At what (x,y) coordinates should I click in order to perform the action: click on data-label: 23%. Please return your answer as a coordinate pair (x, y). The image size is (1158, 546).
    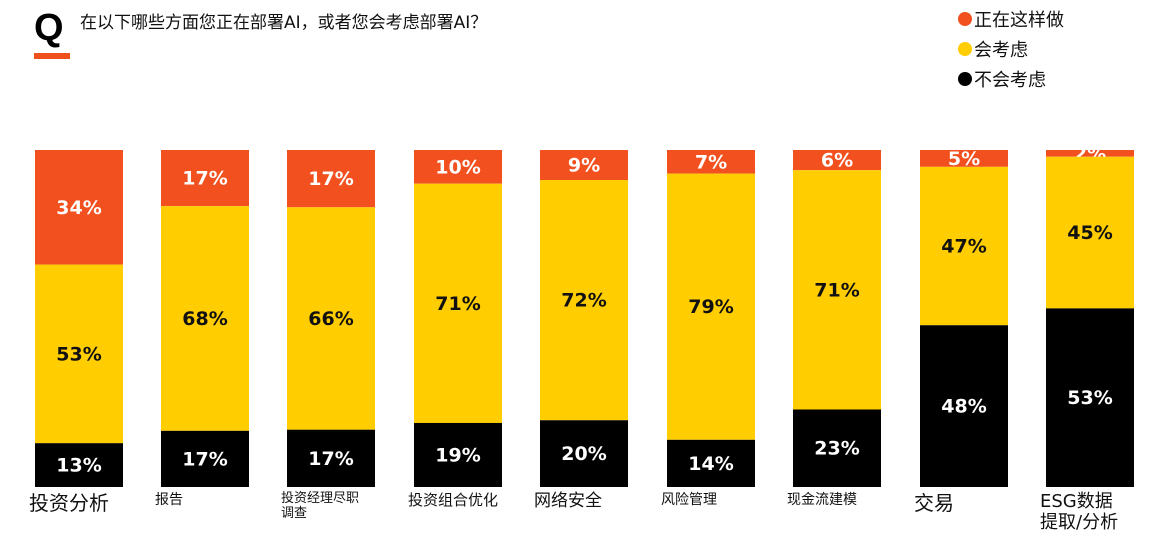
    Looking at the image, I should click on (836, 449).